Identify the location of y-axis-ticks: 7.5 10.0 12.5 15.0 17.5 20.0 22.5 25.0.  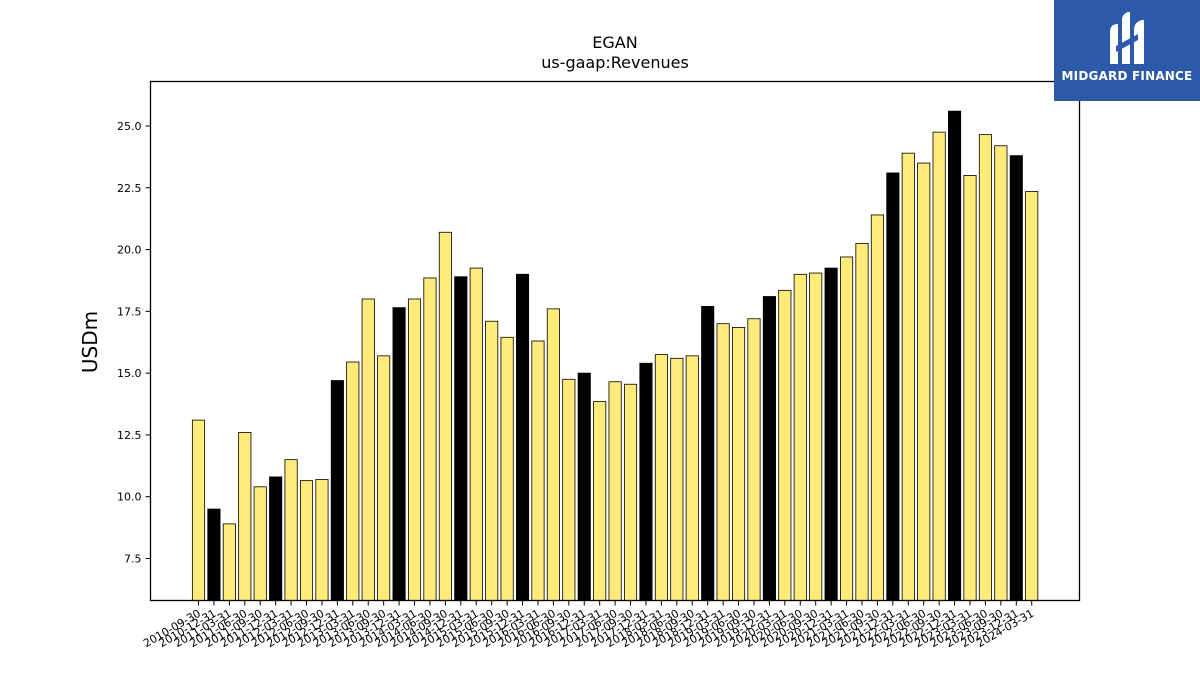
(134, 342).